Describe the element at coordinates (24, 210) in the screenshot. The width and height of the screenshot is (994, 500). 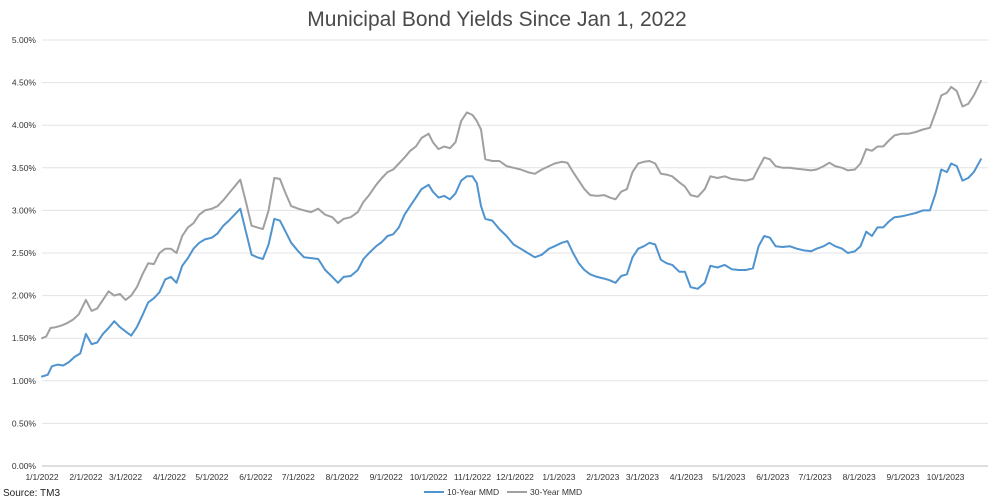
I see `y-tick-label: 3.00%` at that location.